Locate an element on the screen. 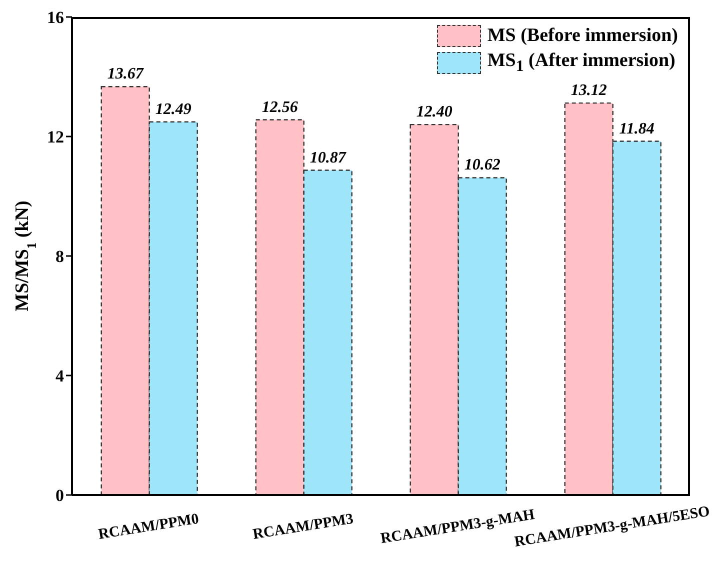 Image resolution: width=720 pixels, height=567 pixels. data-label: 12.40 is located at coordinates (434, 112).